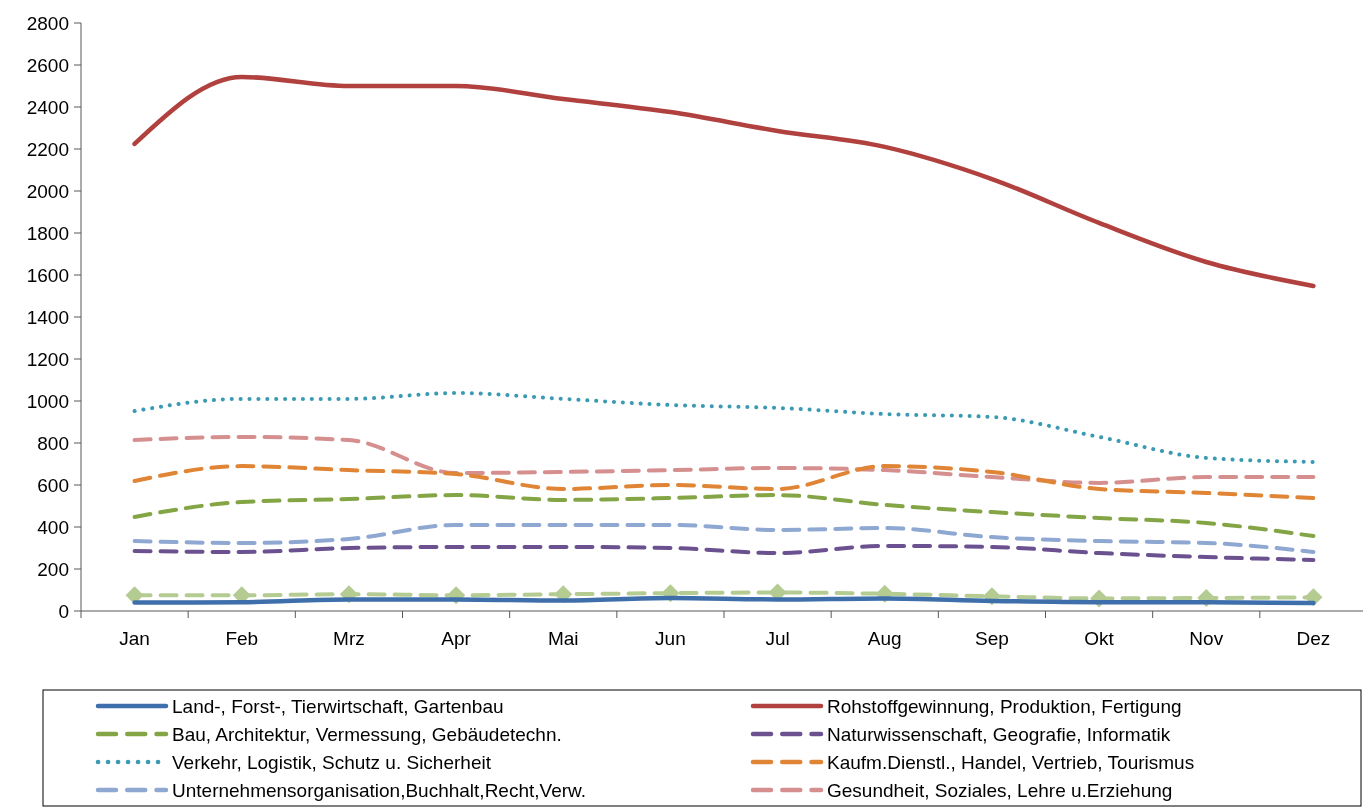 This screenshot has width=1371, height=807. I want to click on x-tick-label: Okt, so click(1099, 638).